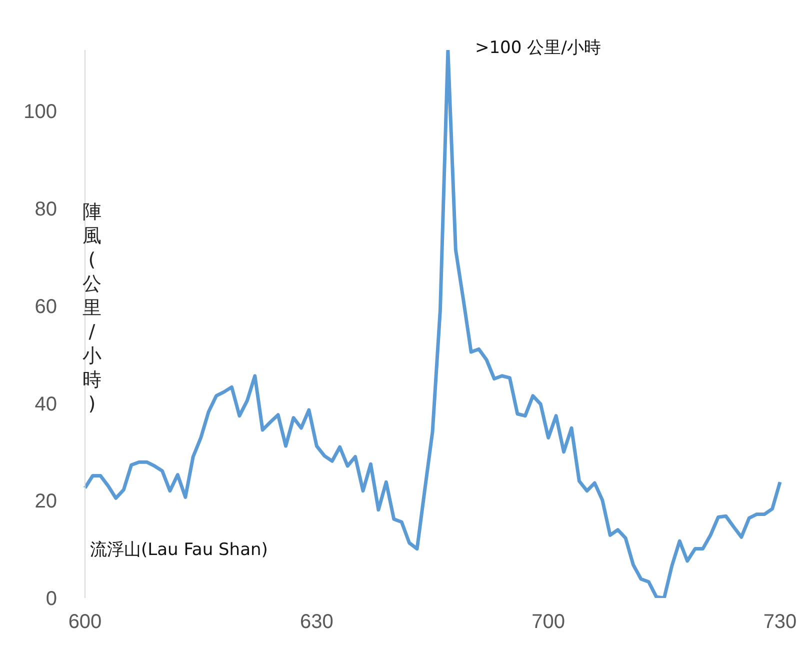 This screenshot has height=657, width=805. Describe the element at coordinates (40, 111) in the screenshot. I see `y-tick-label: 100` at that location.